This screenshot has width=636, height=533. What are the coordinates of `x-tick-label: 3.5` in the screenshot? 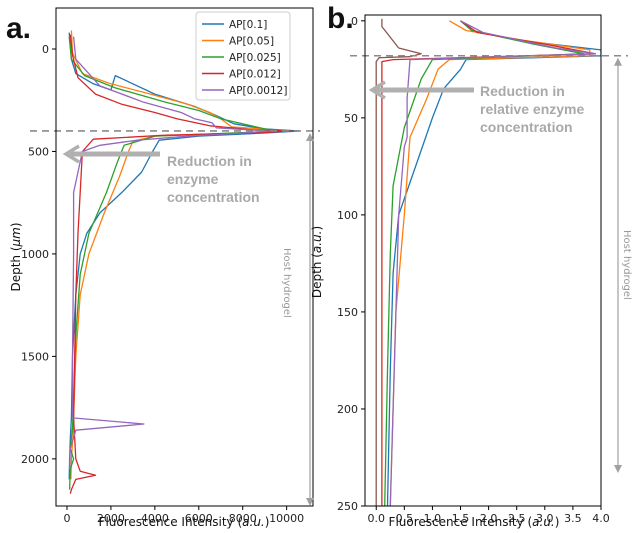 It's located at (573, 518).